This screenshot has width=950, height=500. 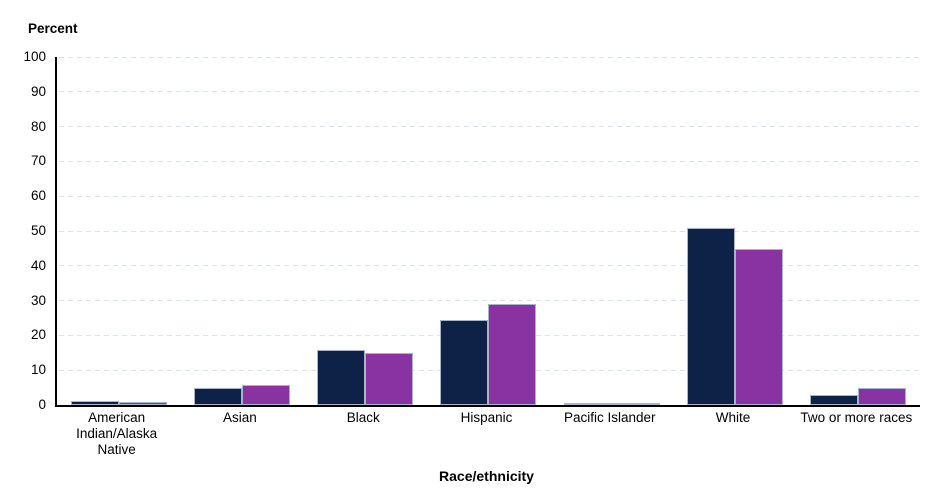 What do you see at coordinates (363, 417) in the screenshot?
I see `category-label: Black` at bounding box center [363, 417].